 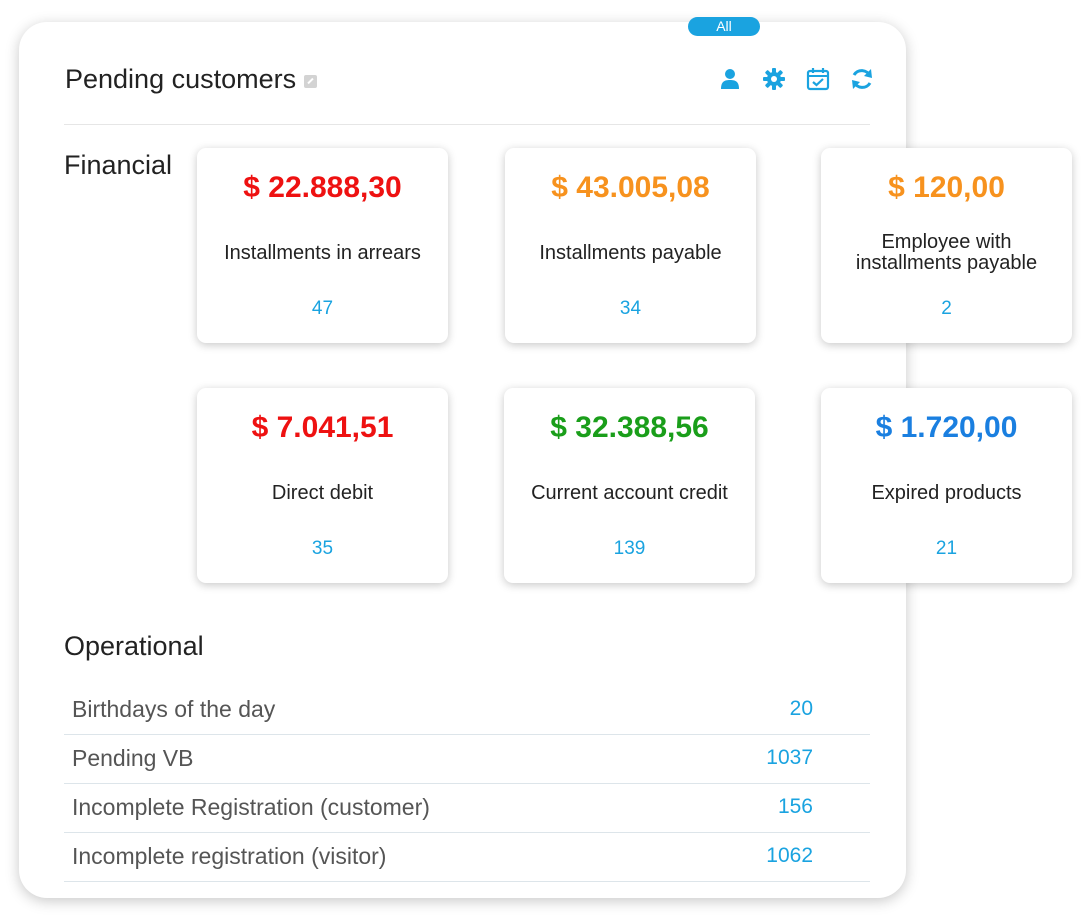 I want to click on card-label: Installments payable, so click(x=630, y=252).